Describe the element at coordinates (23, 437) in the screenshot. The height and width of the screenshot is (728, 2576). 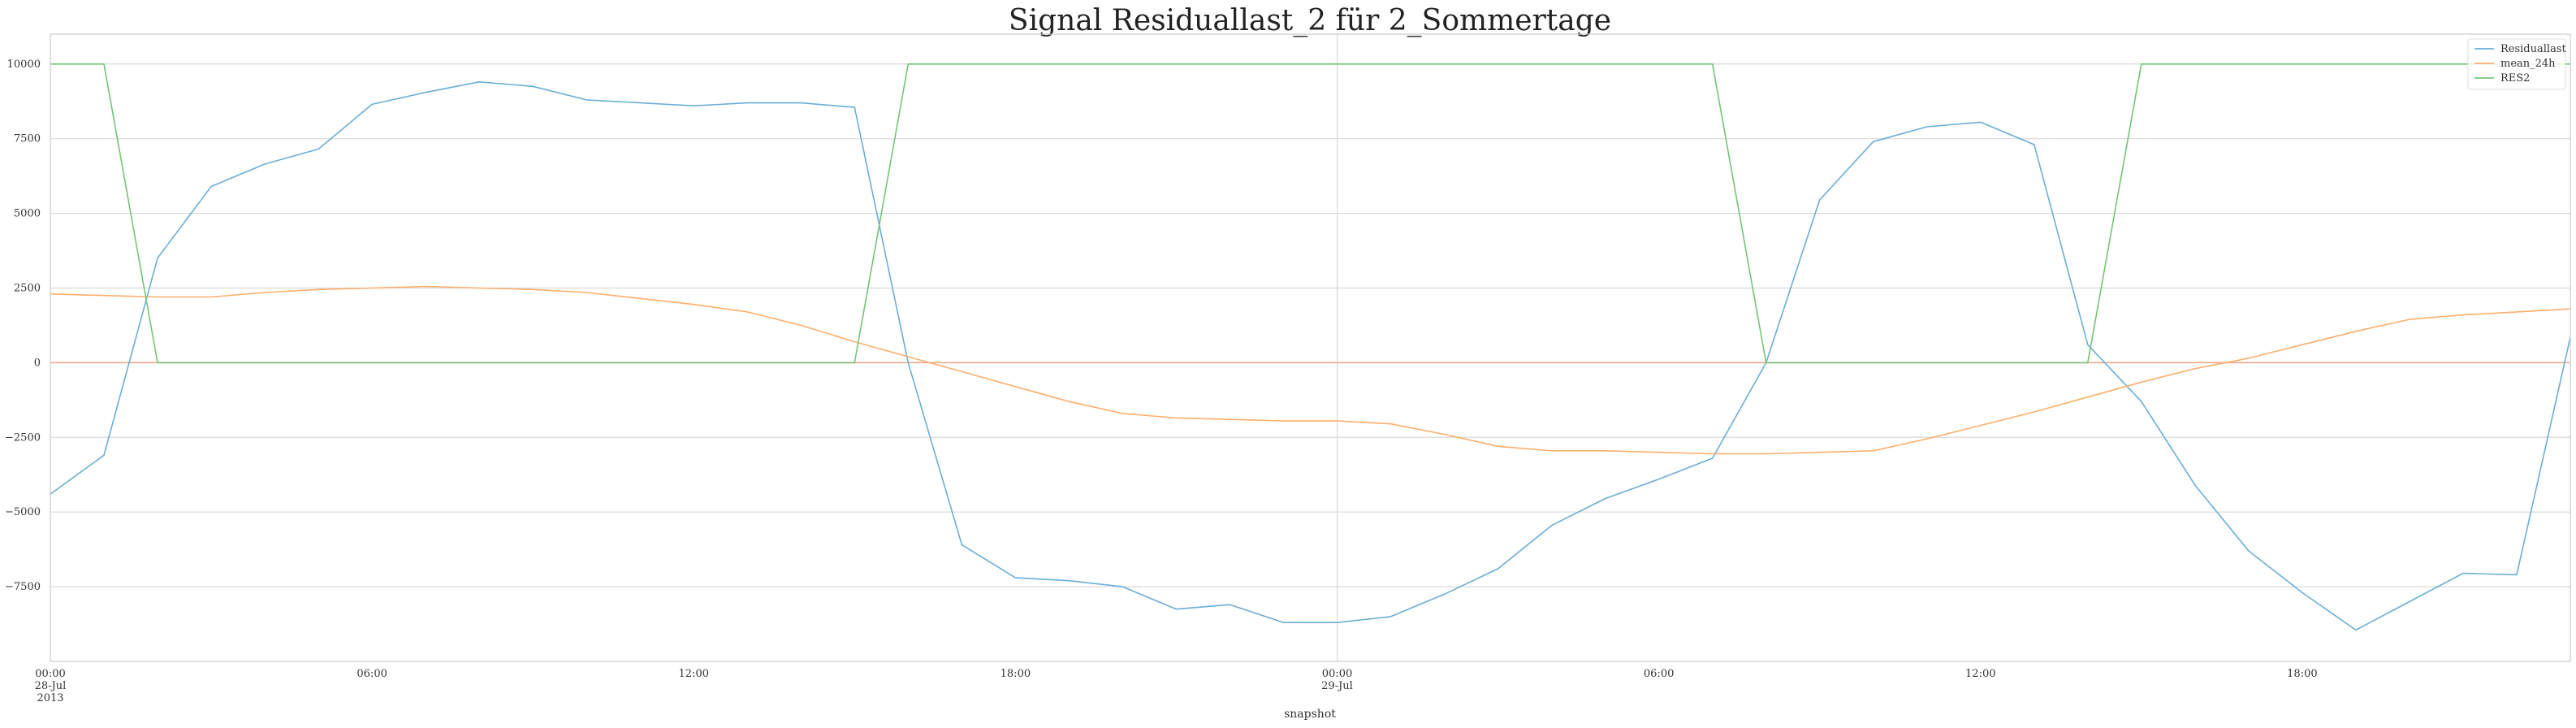
I see `y-tick-label: −2500` at that location.